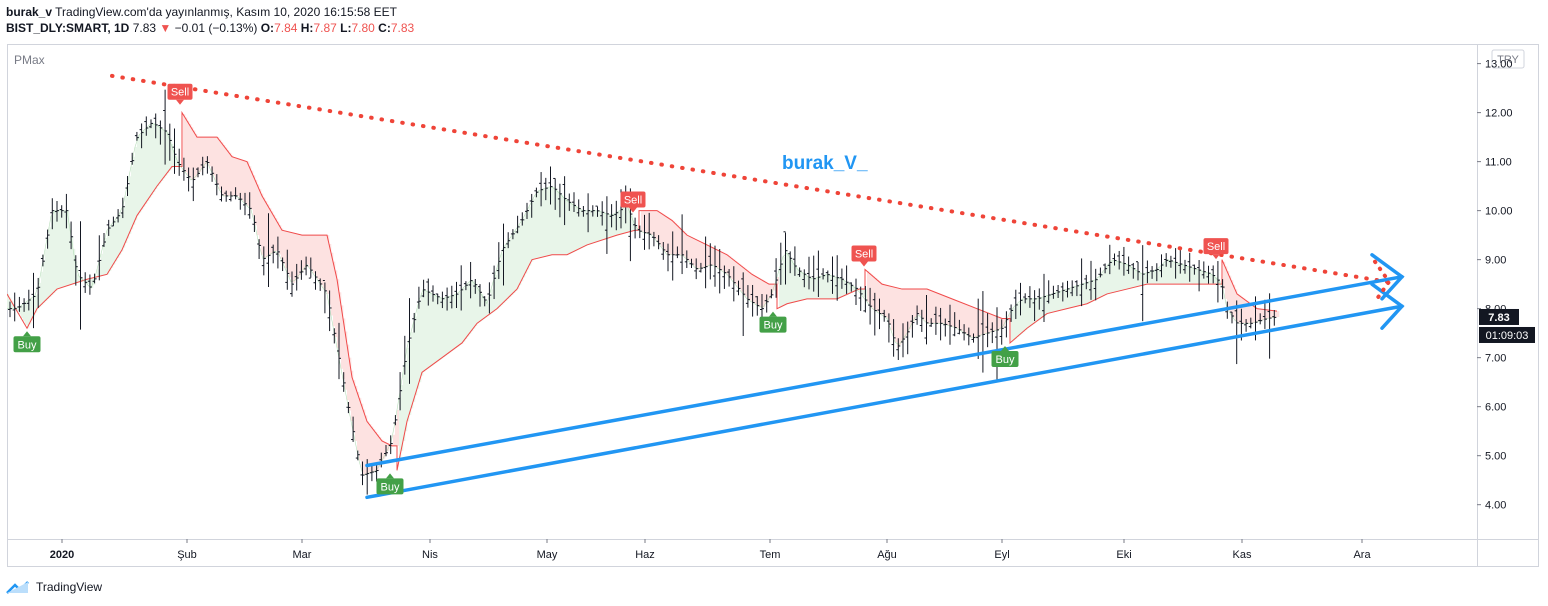  I want to click on open-label: O:, so click(267, 28).